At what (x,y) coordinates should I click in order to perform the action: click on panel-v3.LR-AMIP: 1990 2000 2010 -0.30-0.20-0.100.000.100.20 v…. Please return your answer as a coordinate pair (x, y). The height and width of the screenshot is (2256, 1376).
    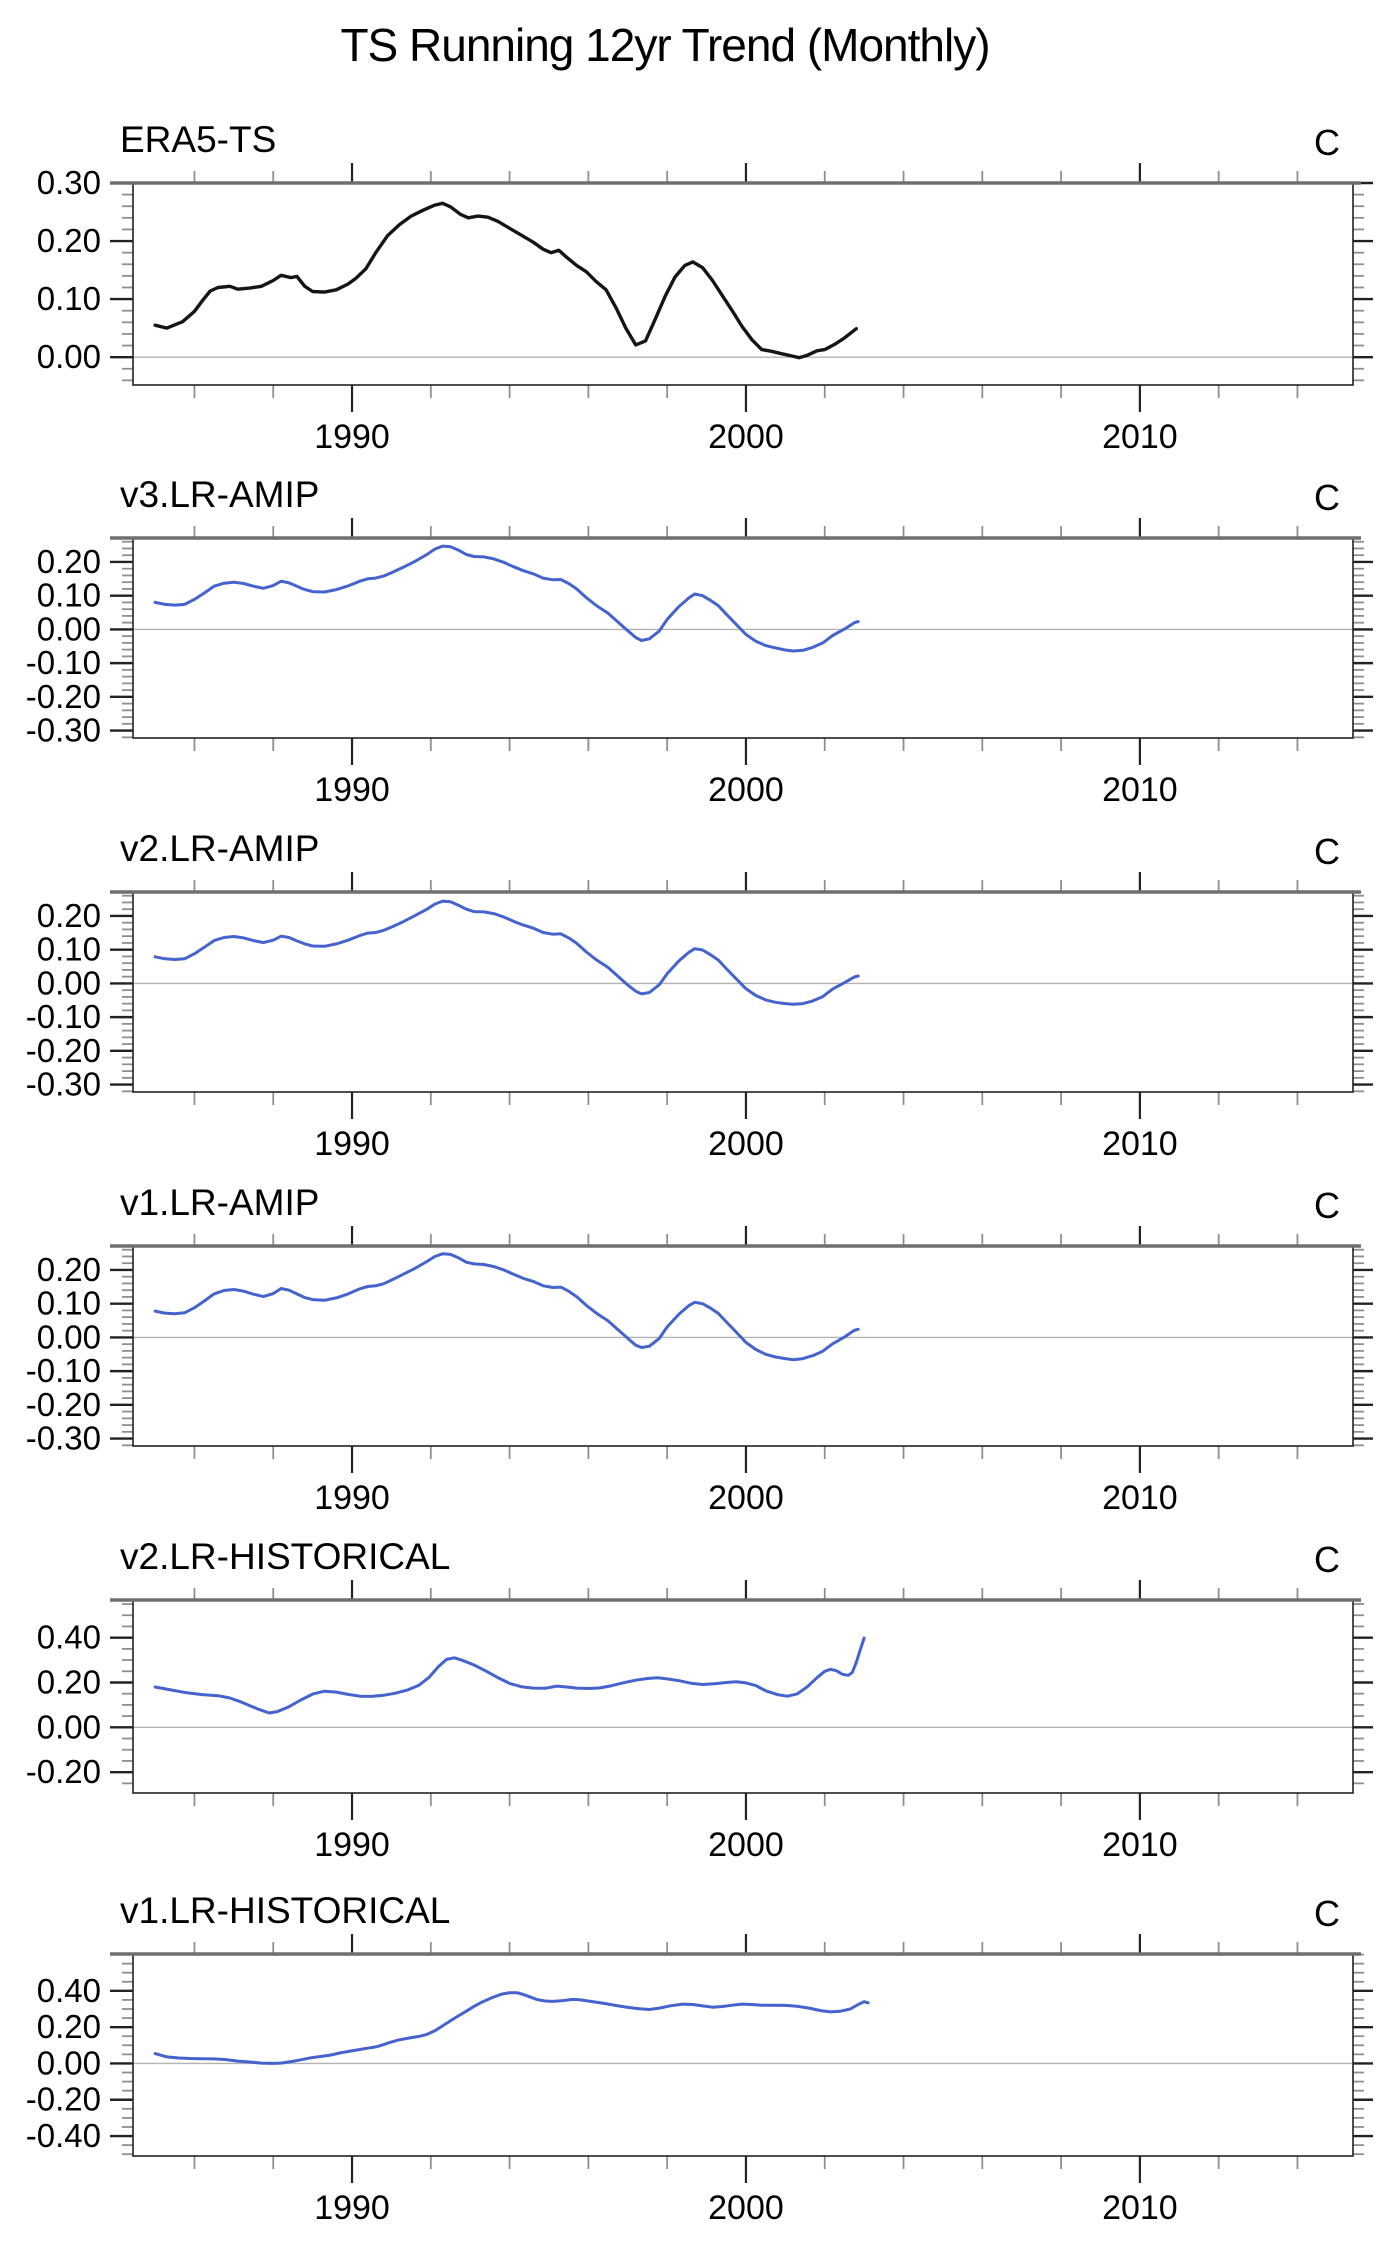
    Looking at the image, I should click on (699, 641).